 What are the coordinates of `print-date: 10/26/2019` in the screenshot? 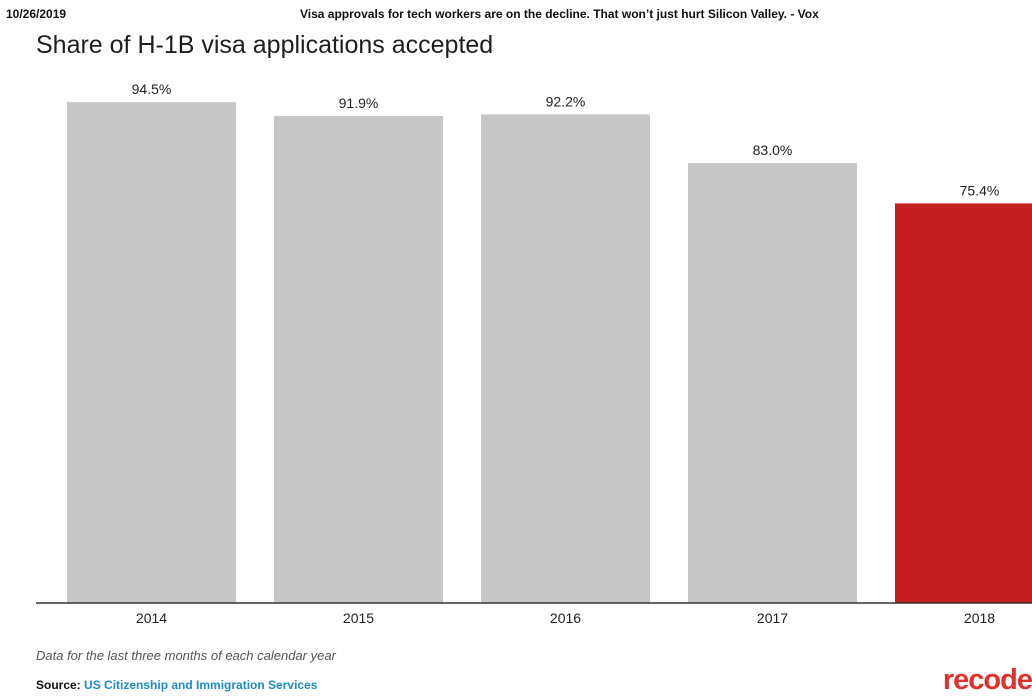 It's located at (36, 14).